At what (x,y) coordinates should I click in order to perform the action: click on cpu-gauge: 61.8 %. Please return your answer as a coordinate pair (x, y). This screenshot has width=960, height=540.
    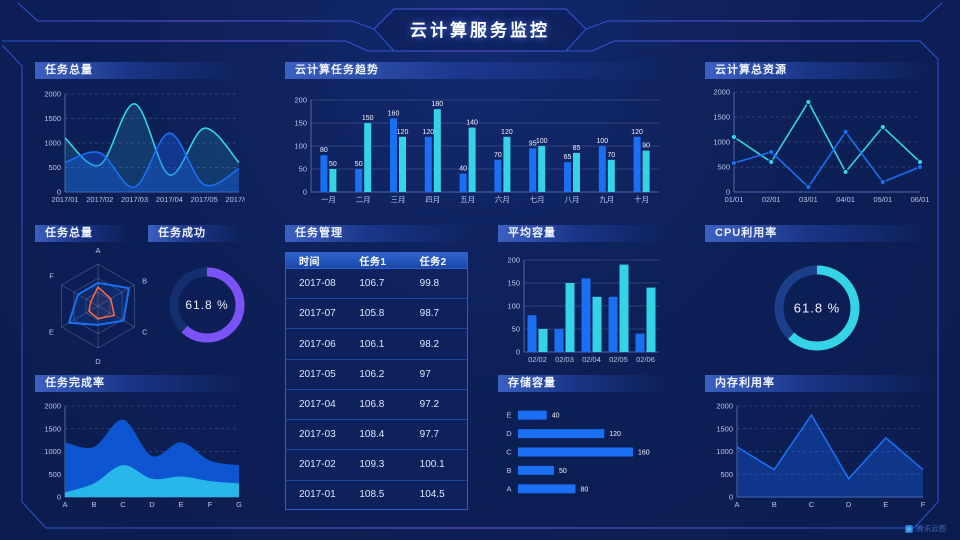
    Looking at the image, I should click on (819, 310).